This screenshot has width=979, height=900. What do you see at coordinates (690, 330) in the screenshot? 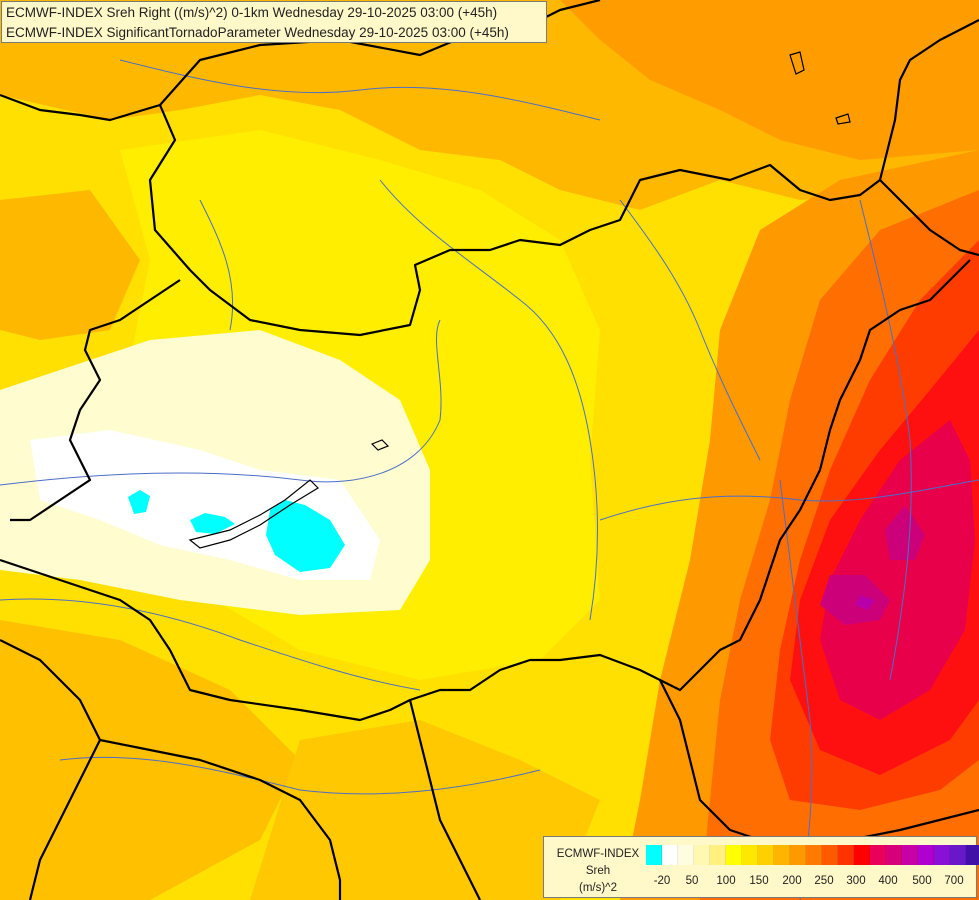
I see `river-north-branch` at bounding box center [690, 330].